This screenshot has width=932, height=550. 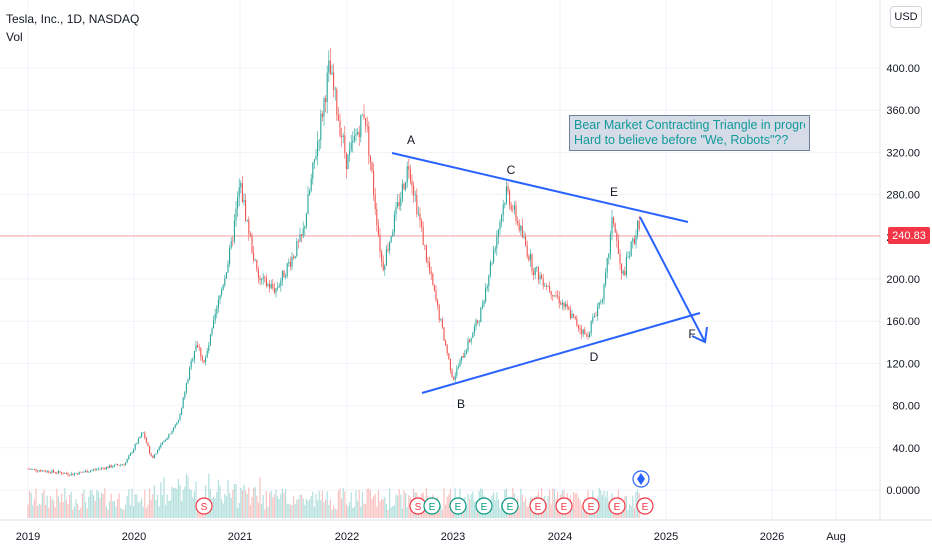 I want to click on diamond-marker-icon, so click(x=641, y=479).